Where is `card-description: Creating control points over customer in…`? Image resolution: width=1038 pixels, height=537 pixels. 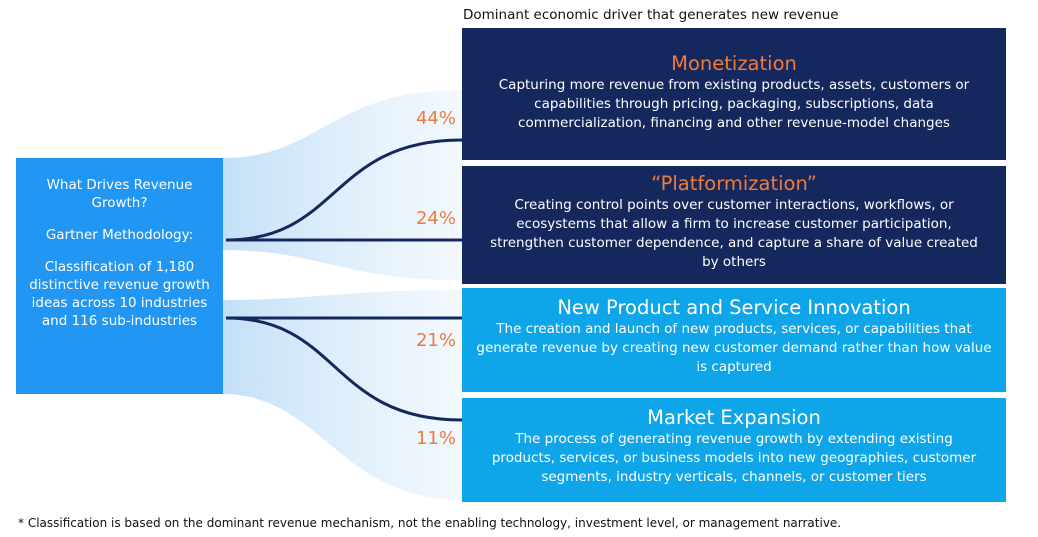 card-description: Creating control points over customer in… is located at coordinates (734, 233).